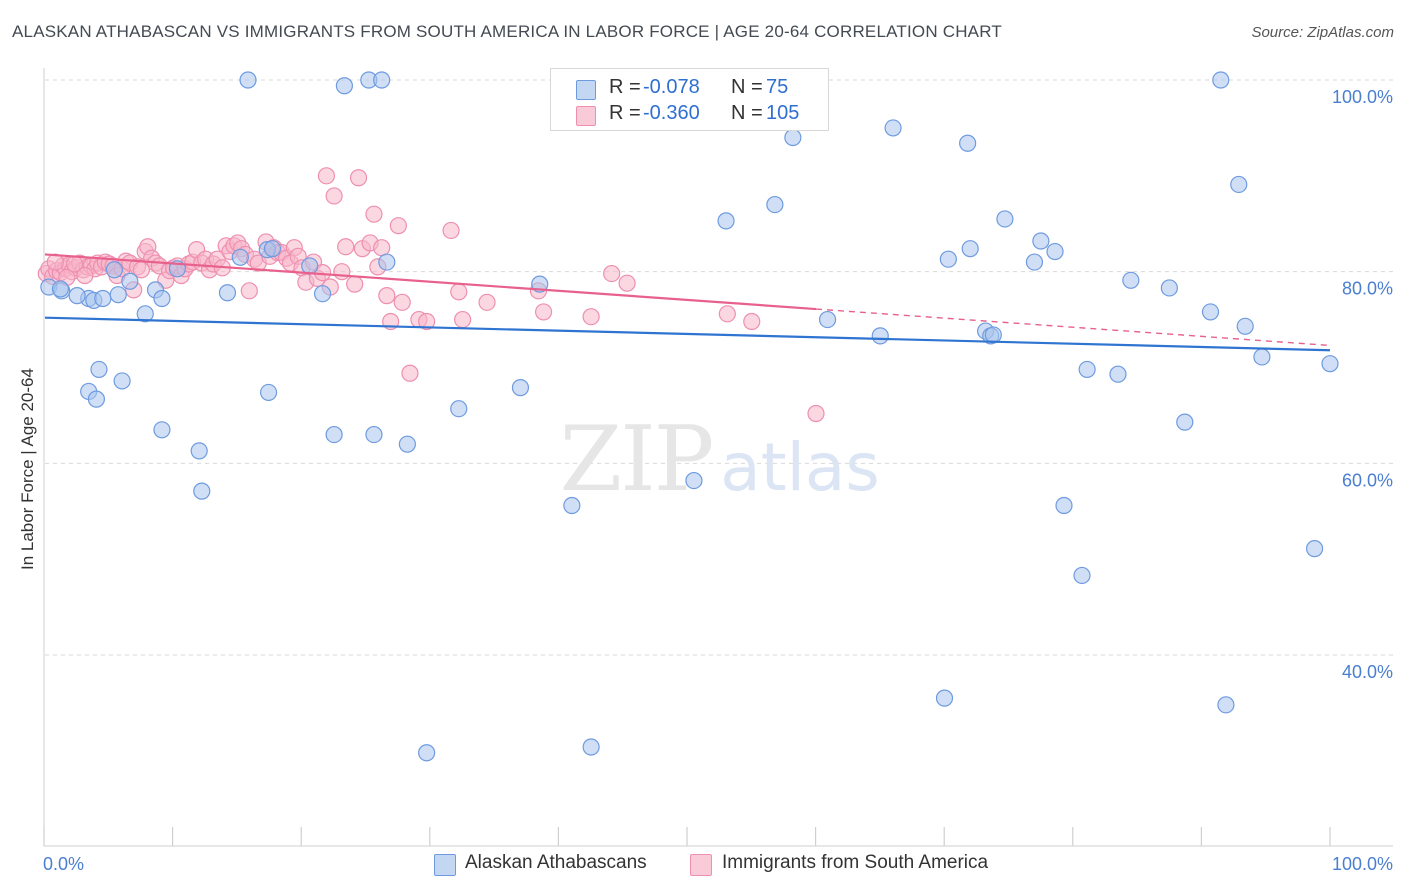  Describe the element at coordinates (855, 862) in the screenshot. I see `legend-label-immigrants: Immigrants from South America` at that location.